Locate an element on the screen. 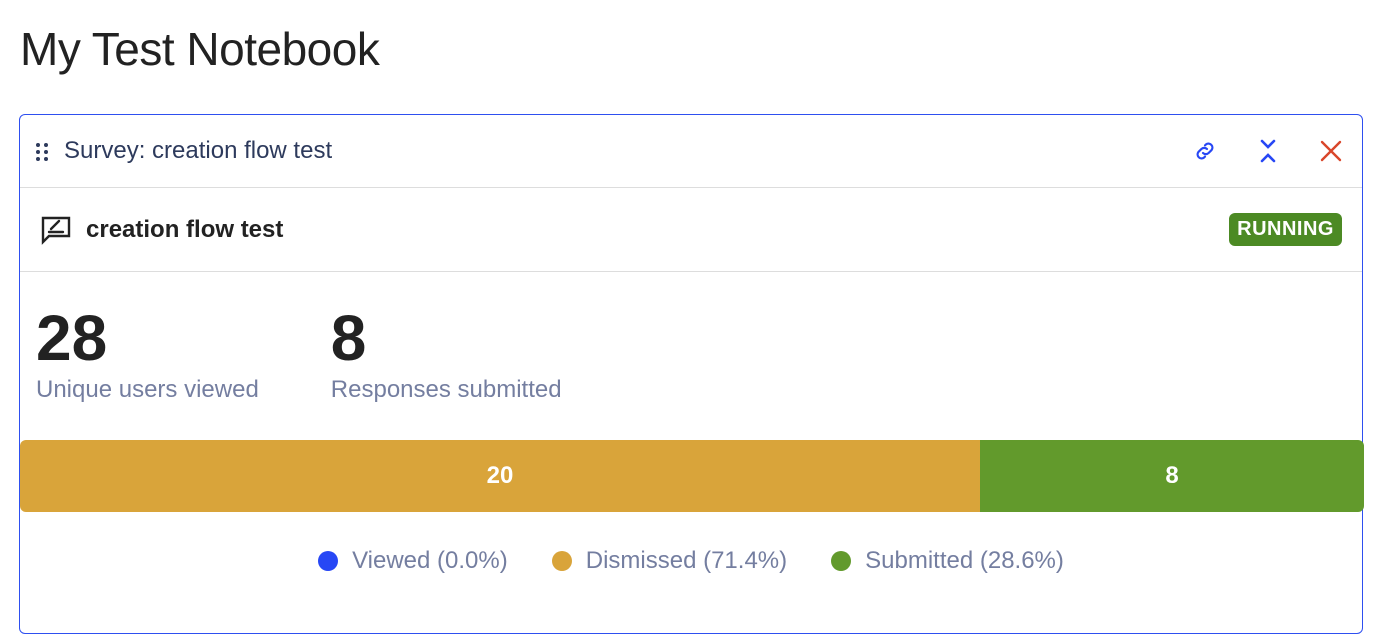 This screenshot has width=1392, height=634. card-title: Survey: creation flow test is located at coordinates (198, 150).